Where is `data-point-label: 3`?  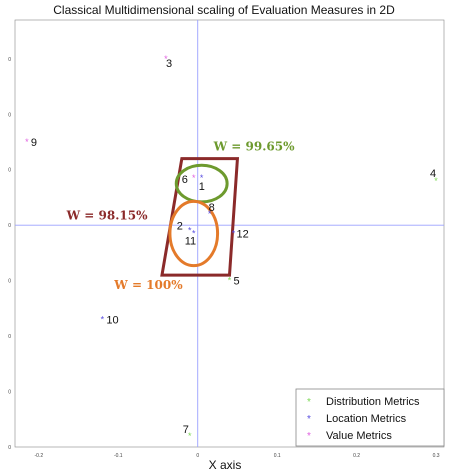
data-point-label: 3 is located at coordinates (169, 64).